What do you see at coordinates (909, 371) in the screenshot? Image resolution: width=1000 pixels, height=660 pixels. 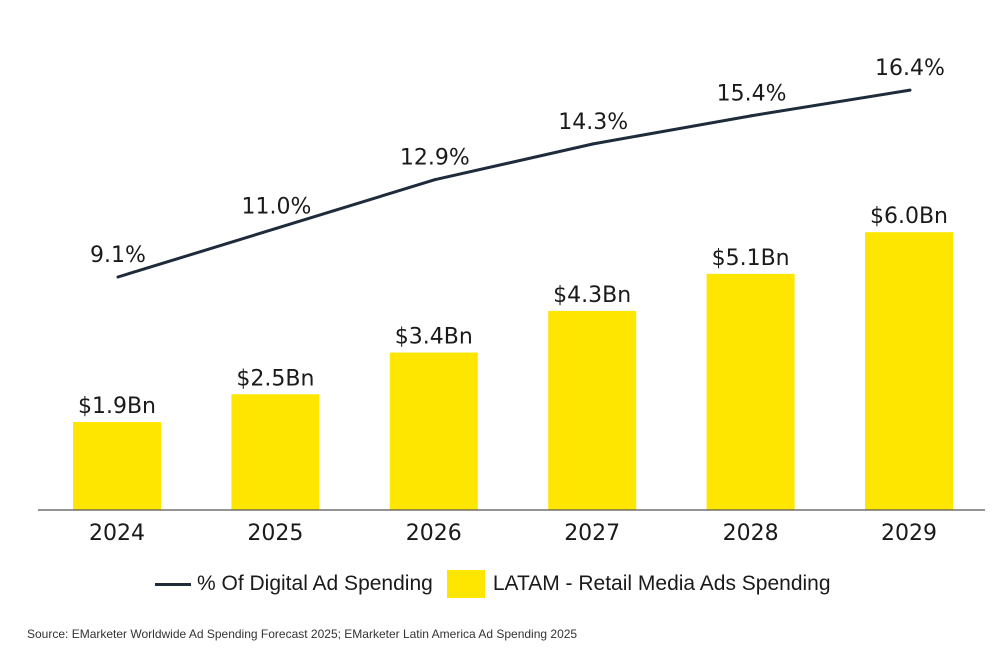 I see `bar-2029` at bounding box center [909, 371].